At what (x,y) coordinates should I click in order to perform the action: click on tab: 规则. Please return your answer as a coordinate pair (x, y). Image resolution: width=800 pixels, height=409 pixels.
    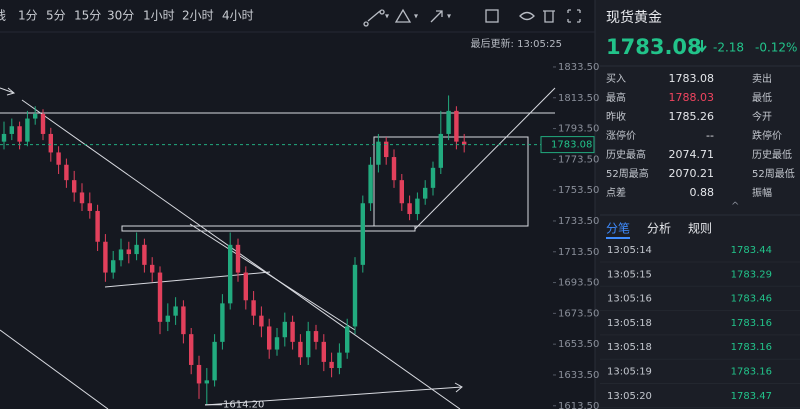
    Looking at the image, I should click on (700, 228).